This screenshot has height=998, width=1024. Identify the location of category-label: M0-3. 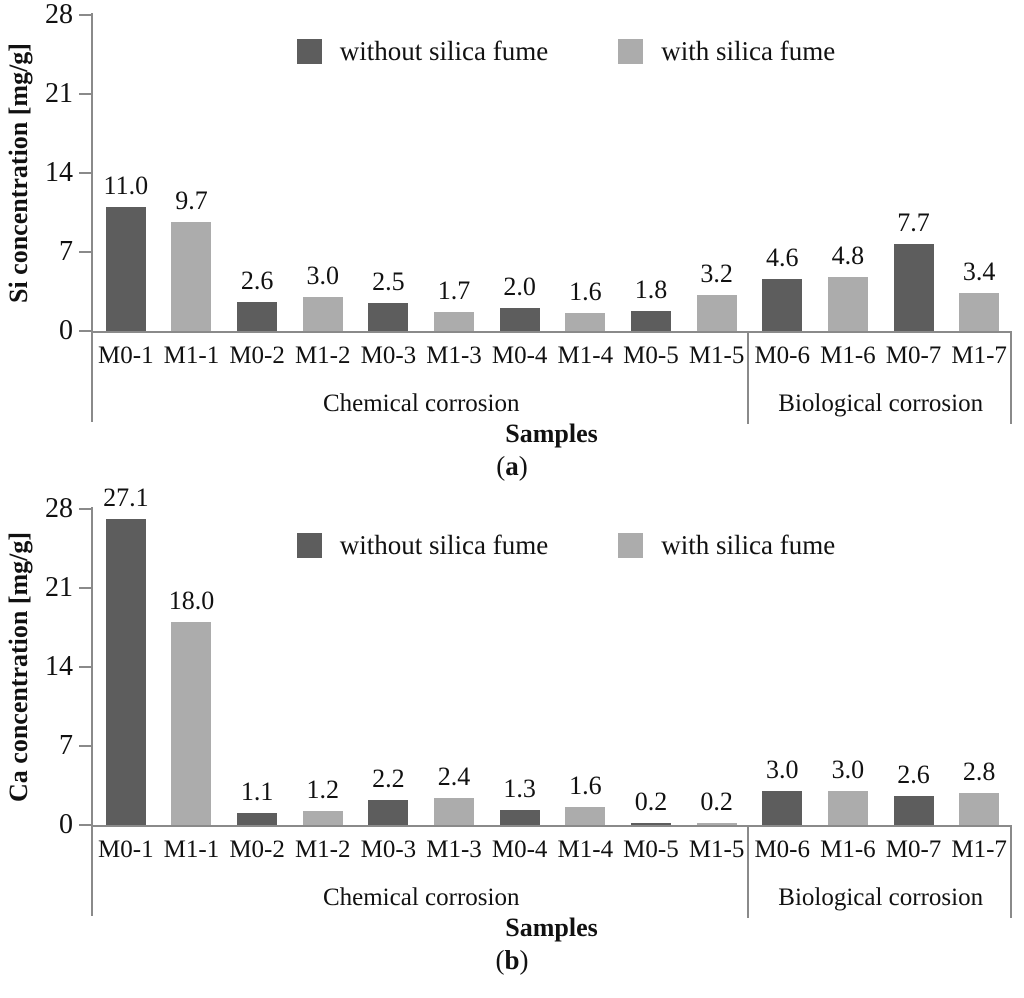
(388, 849).